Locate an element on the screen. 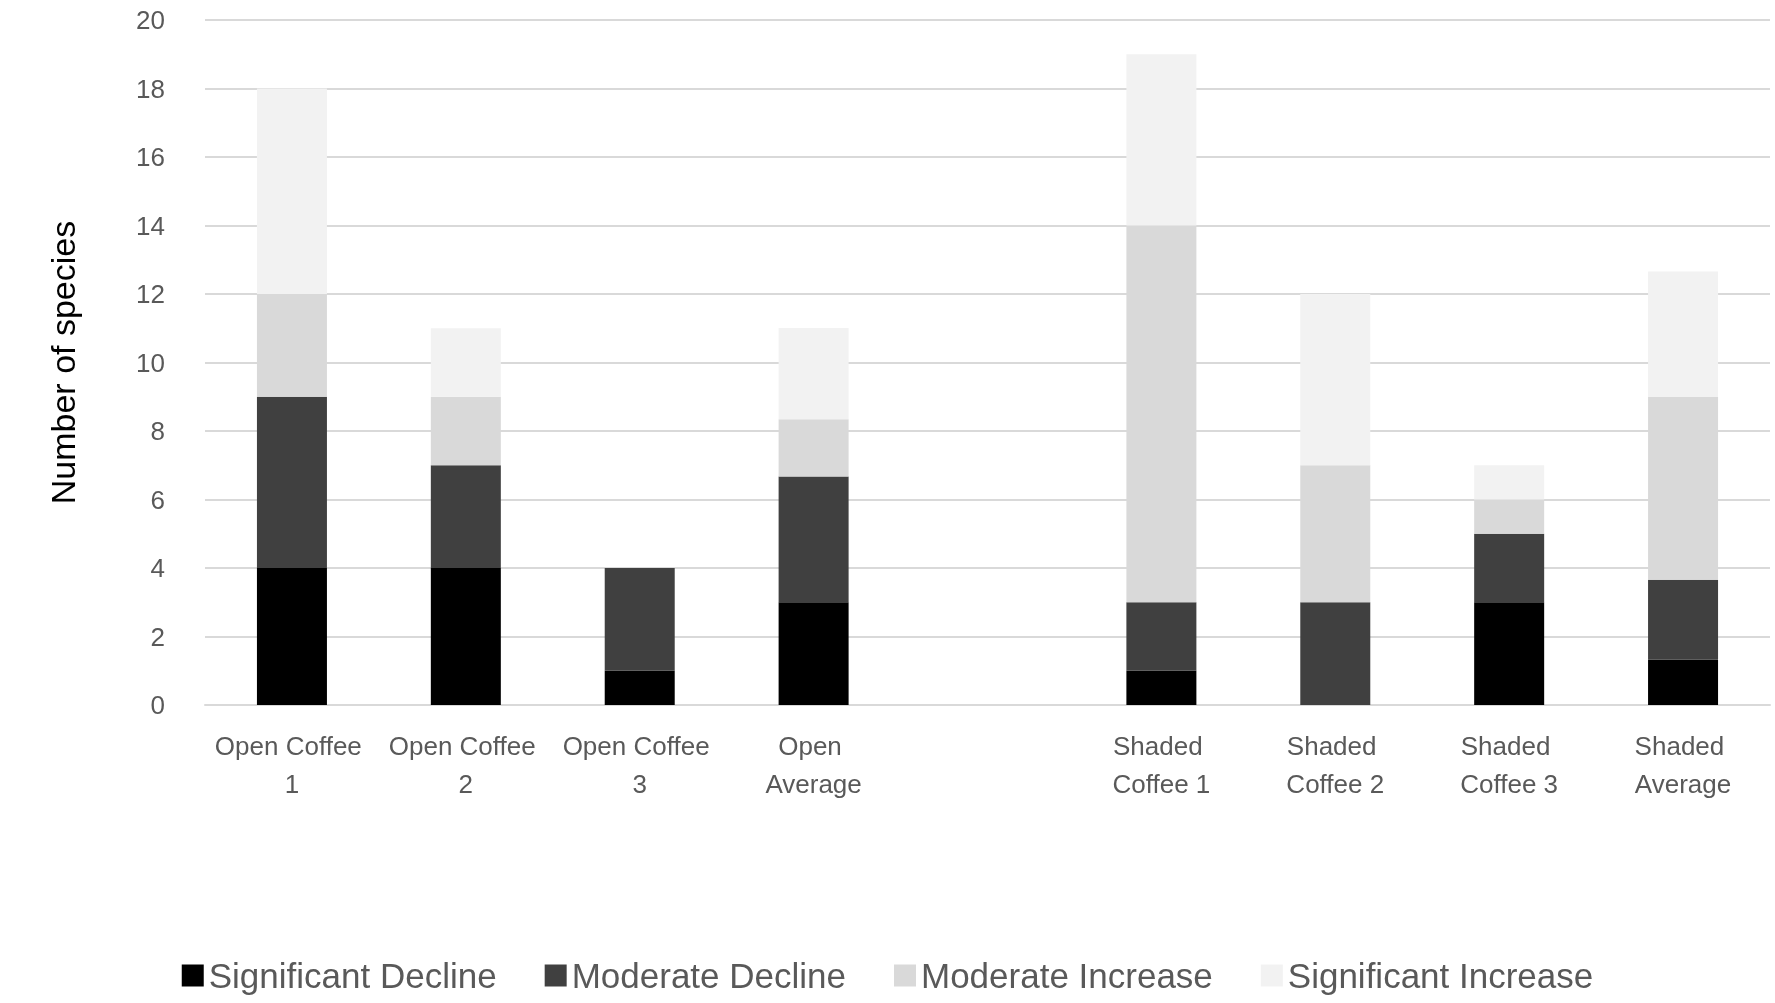 The height and width of the screenshot is (1003, 1775). y-tick-label: 20 is located at coordinates (150, 20).